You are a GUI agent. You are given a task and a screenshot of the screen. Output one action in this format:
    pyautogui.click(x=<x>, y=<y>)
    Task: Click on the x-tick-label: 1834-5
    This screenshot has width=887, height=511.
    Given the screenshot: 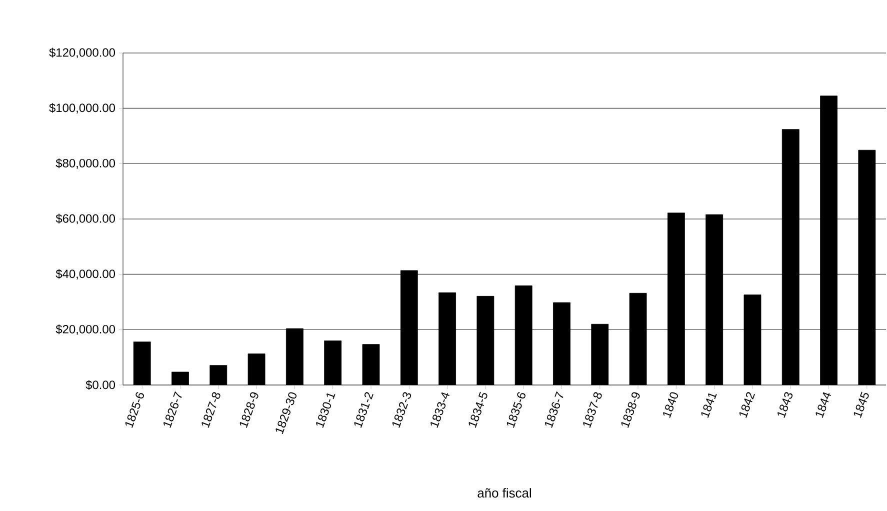 What is the action you would take?
    pyautogui.click(x=478, y=410)
    